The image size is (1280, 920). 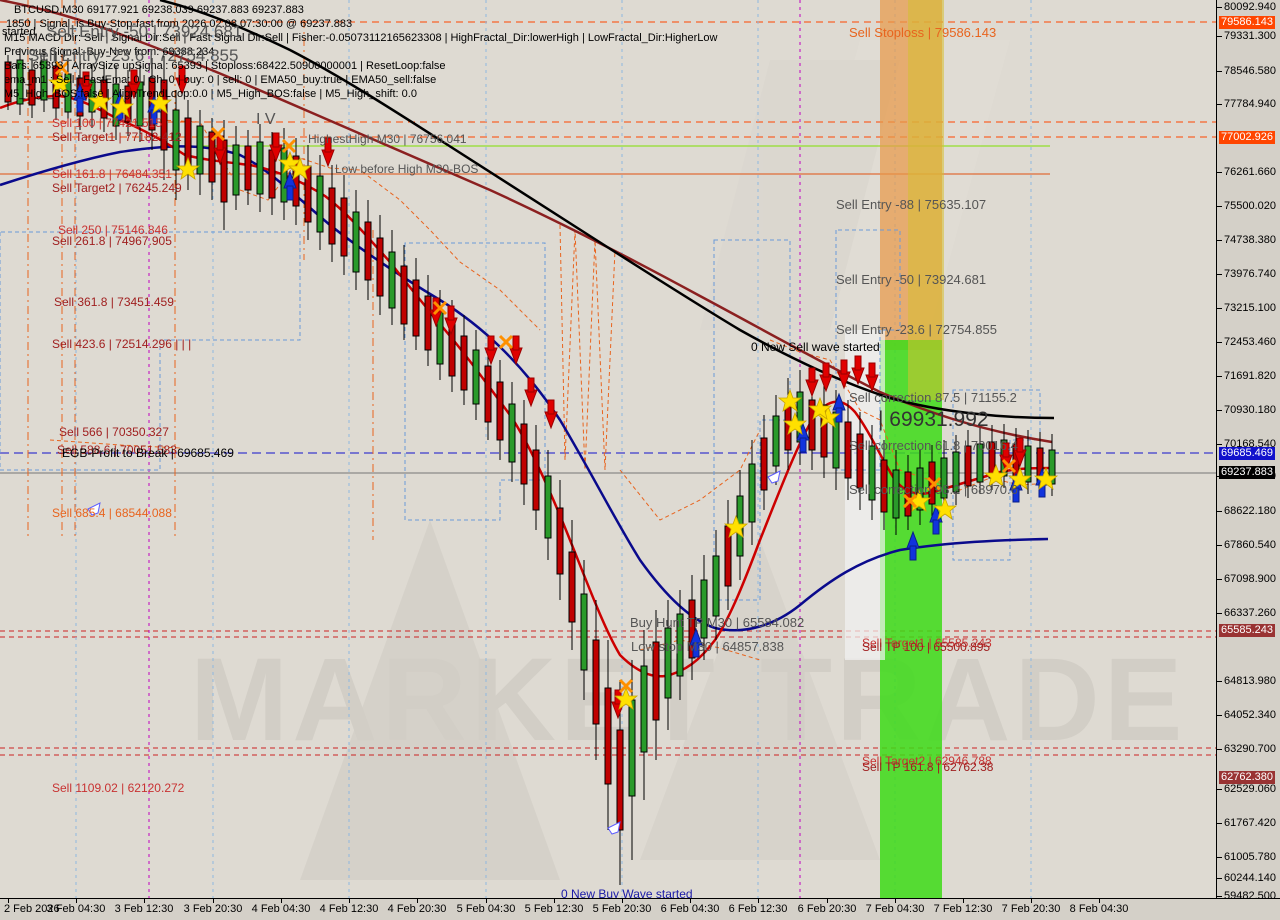 What do you see at coordinates (1246, 878) in the screenshot?
I see `price-tick: 60244.140` at bounding box center [1246, 878].